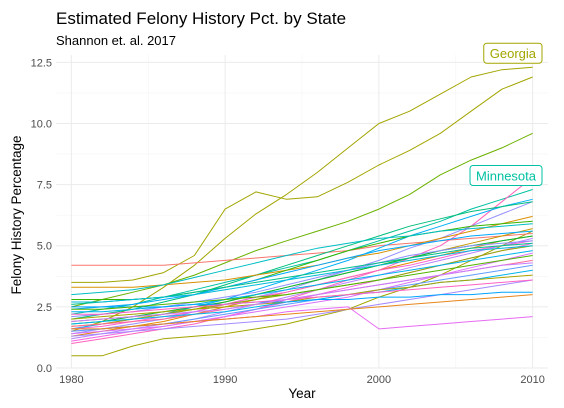 This screenshot has height=408, width=564. I want to click on y-tick-label: 5.0, so click(44, 247).